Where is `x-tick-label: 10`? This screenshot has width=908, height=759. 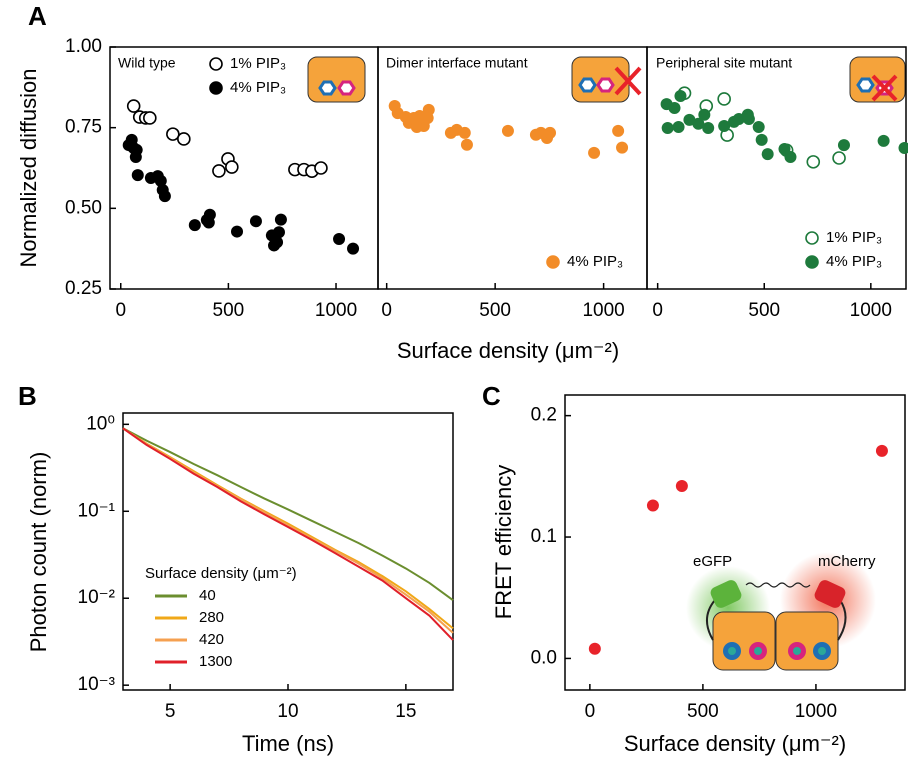 x-tick-label: 10 is located at coordinates (287, 711).